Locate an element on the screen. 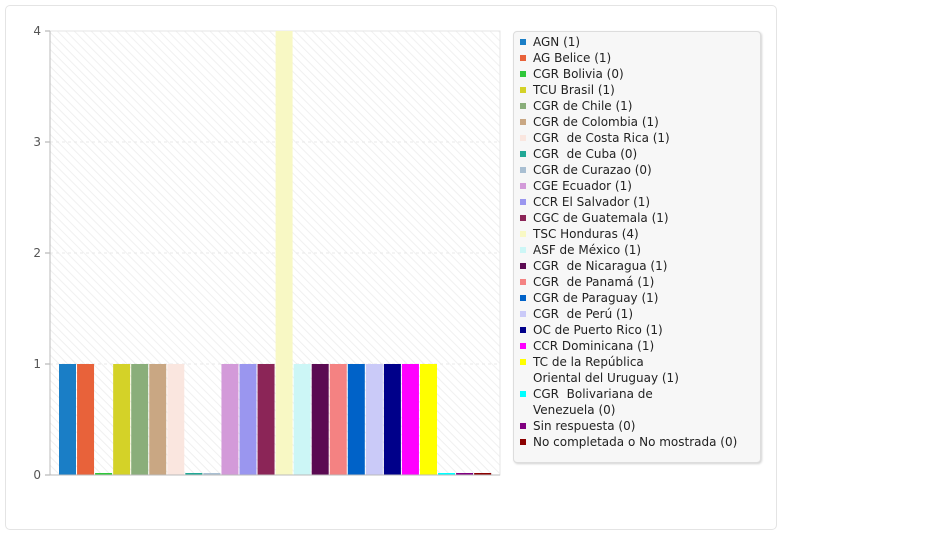  legend-item: CGC de Guatemala (1) is located at coordinates (640, 218).